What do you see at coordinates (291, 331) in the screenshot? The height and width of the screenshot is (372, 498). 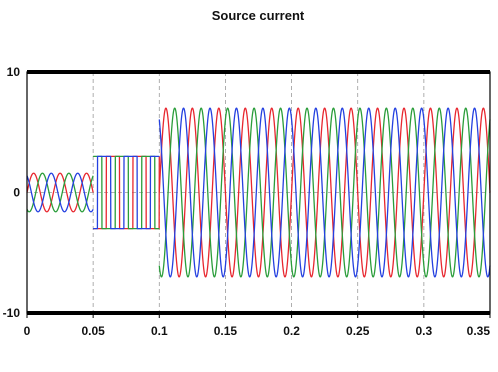 I see `x-tick-label: 0.2` at bounding box center [291, 331].